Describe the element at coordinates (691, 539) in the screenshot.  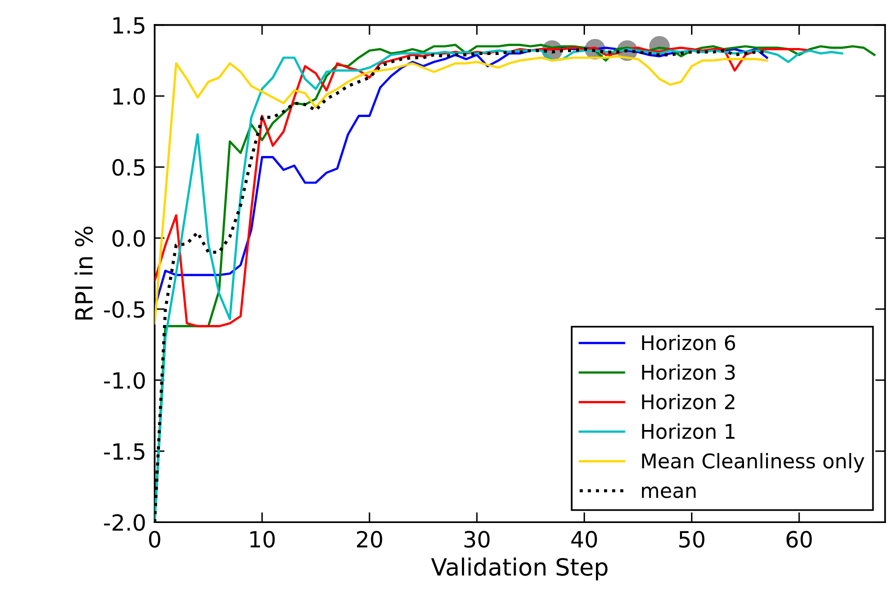
I see `x-tick-label: 50` at that location.